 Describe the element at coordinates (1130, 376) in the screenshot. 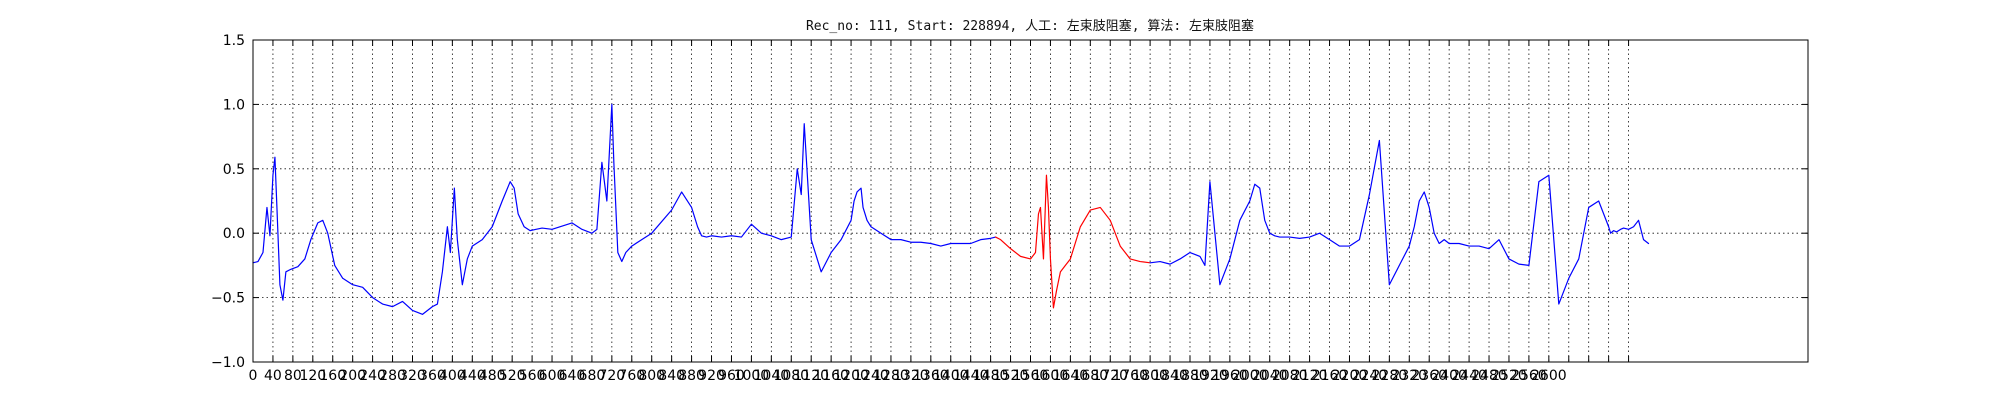

I see `x-tick-label: 1760` at that location.